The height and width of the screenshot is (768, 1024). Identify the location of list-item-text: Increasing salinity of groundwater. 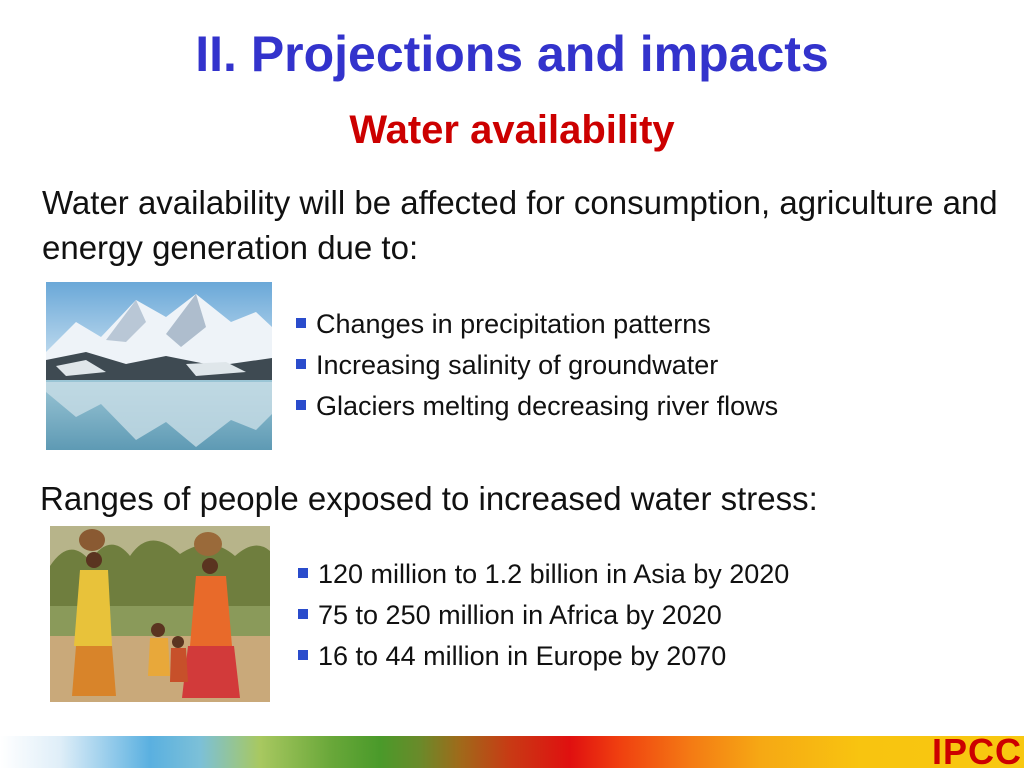
(517, 365).